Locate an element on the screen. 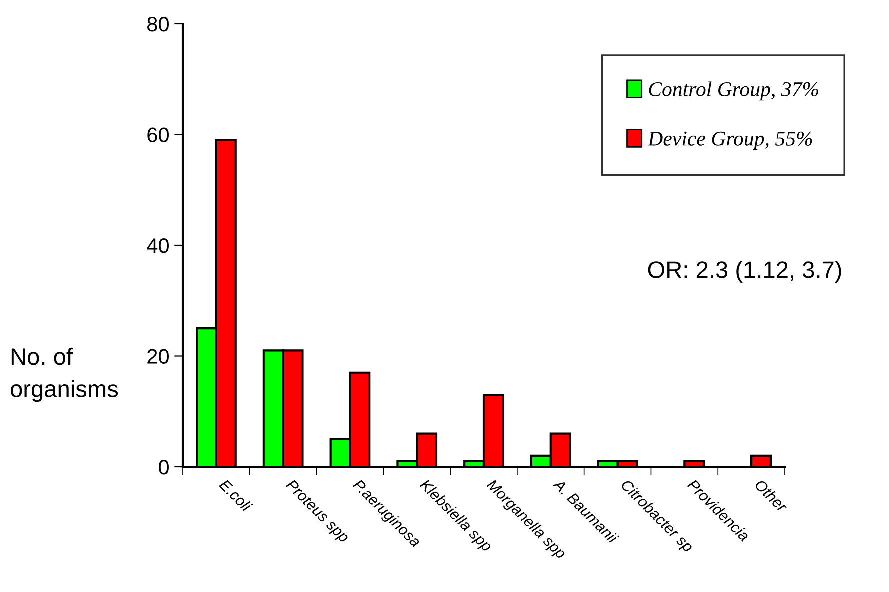 This screenshot has height=592, width=889. y-tick-label: 0 is located at coordinates (164, 467).